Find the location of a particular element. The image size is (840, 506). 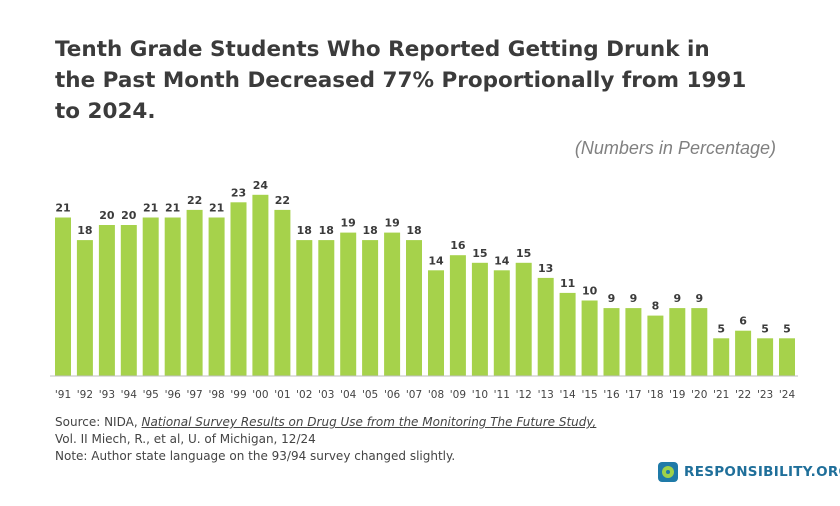

x-tick-label: '96 is located at coordinates (173, 395).